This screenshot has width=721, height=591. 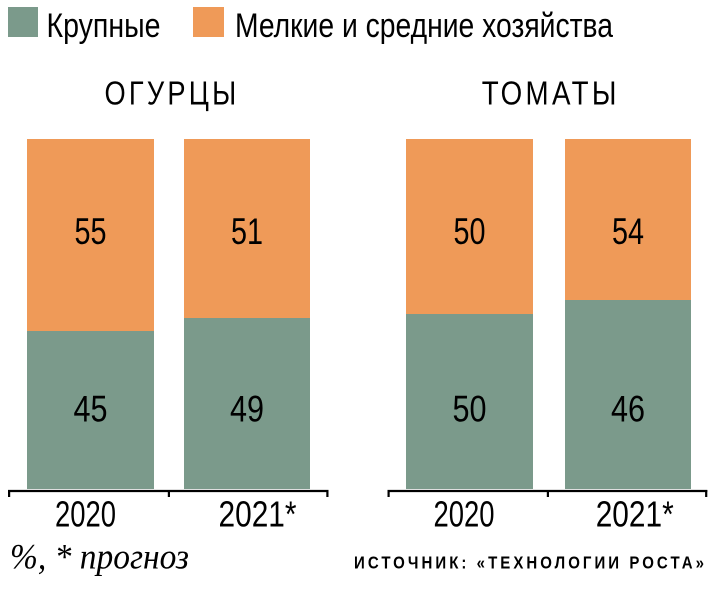 What do you see at coordinates (551, 94) in the screenshot?
I see `svg-text: ТОМАТЫ` at bounding box center [551, 94].